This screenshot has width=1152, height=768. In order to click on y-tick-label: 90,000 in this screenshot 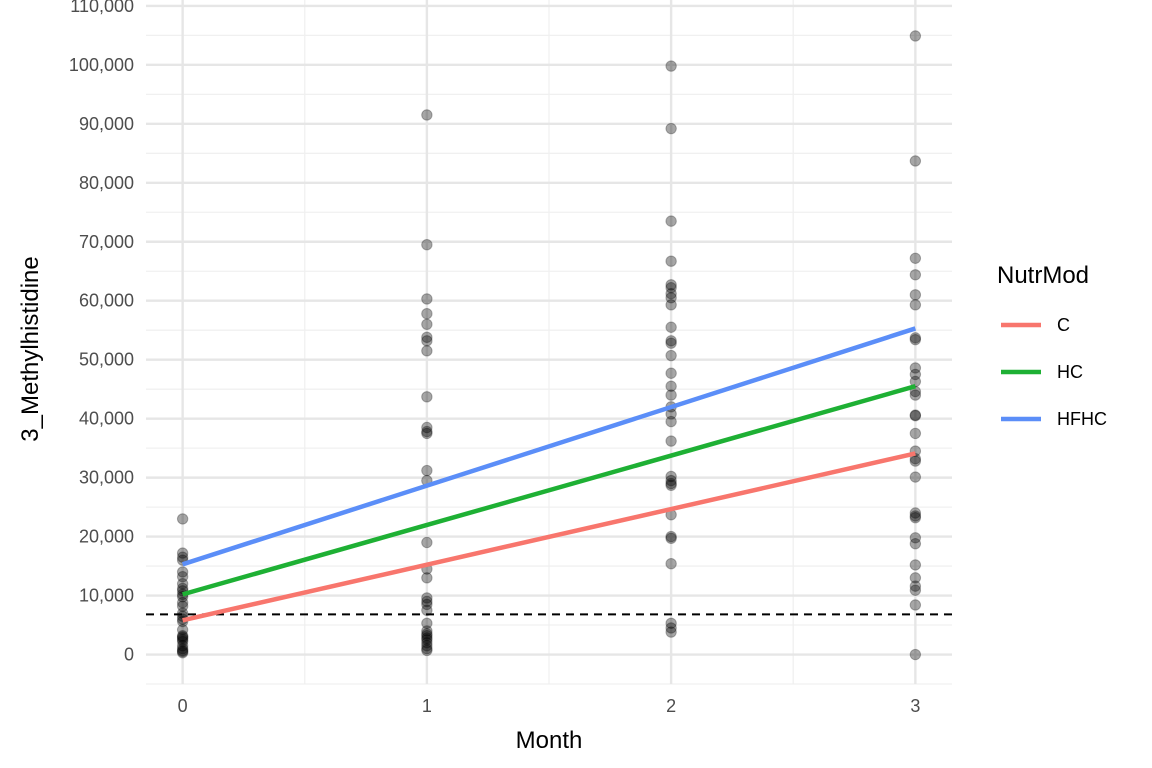, I will do `click(106, 124)`.